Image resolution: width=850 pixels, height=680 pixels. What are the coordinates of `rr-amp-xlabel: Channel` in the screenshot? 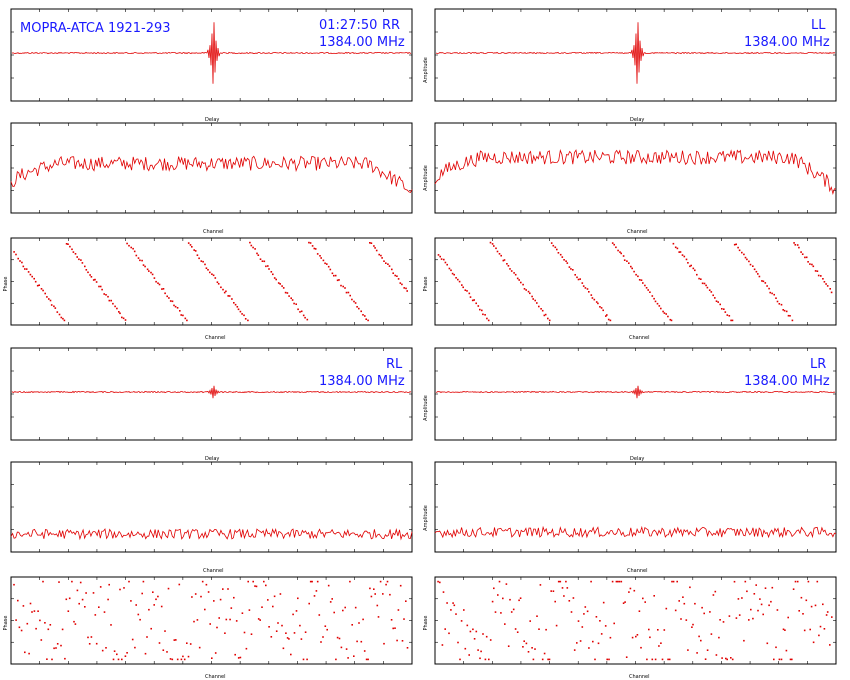 It's located at (213, 232).